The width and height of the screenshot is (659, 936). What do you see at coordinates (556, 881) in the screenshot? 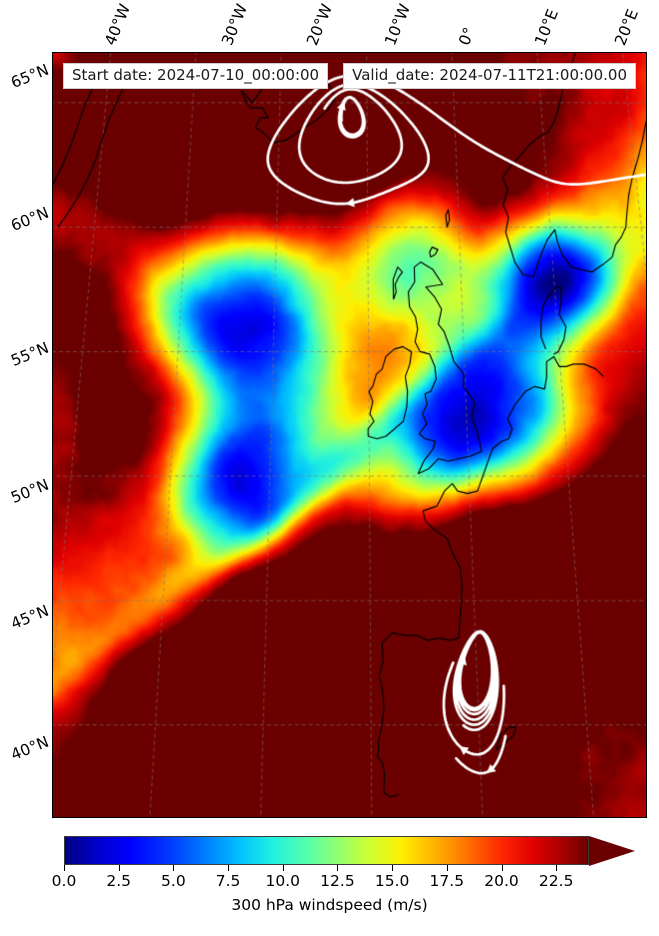
I see `colorbar-tick-label: 22.5` at bounding box center [556, 881].